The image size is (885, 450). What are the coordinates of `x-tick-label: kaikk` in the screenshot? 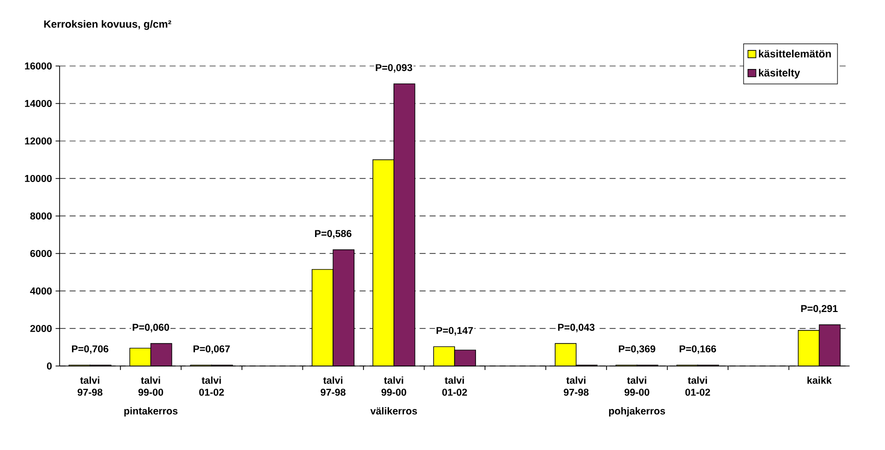 It's located at (819, 380).